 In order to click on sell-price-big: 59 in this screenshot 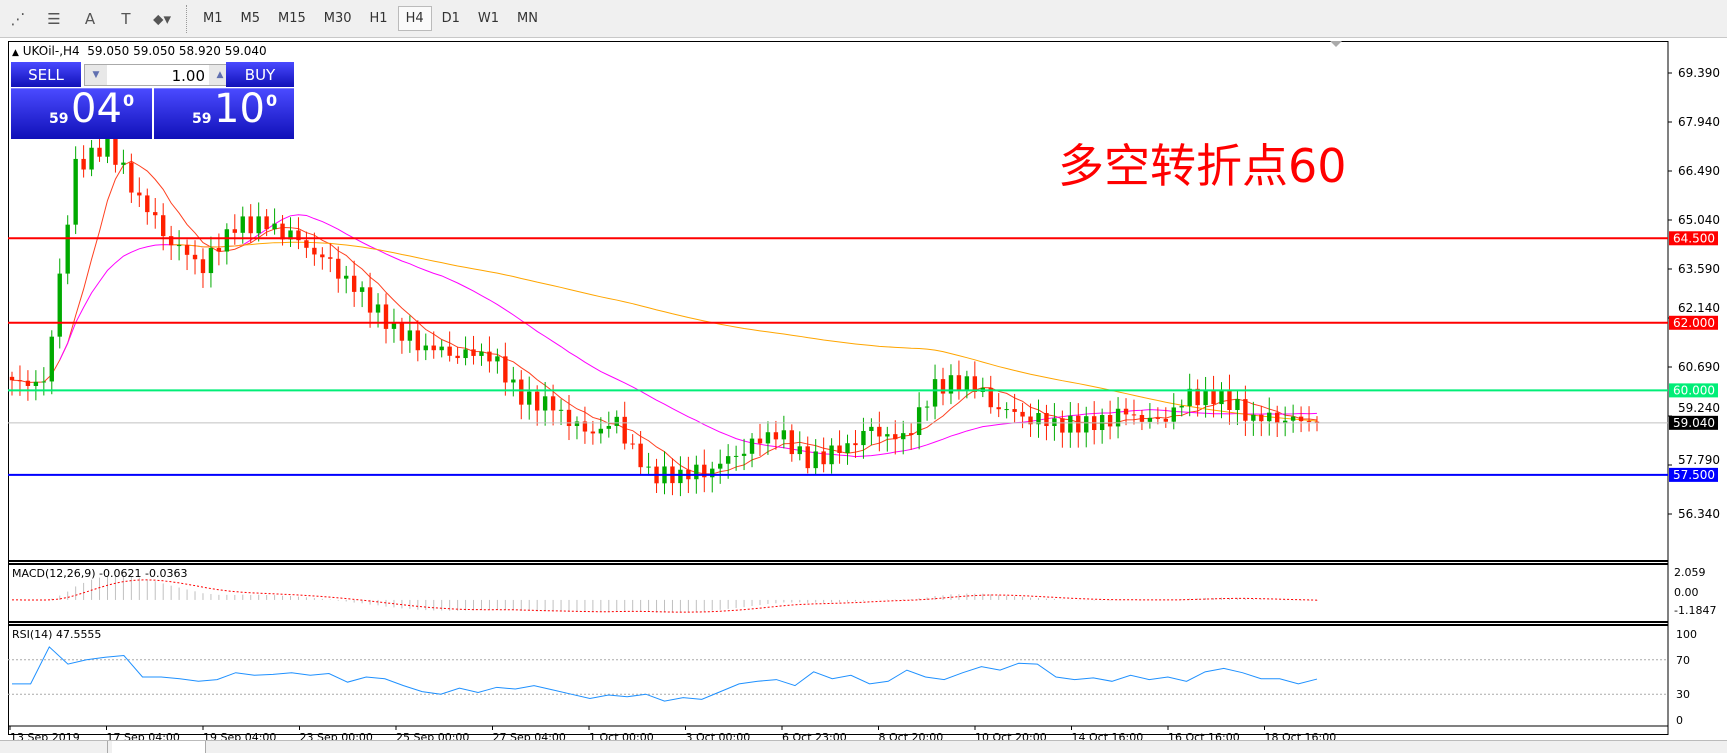, I will do `click(59, 119)`.